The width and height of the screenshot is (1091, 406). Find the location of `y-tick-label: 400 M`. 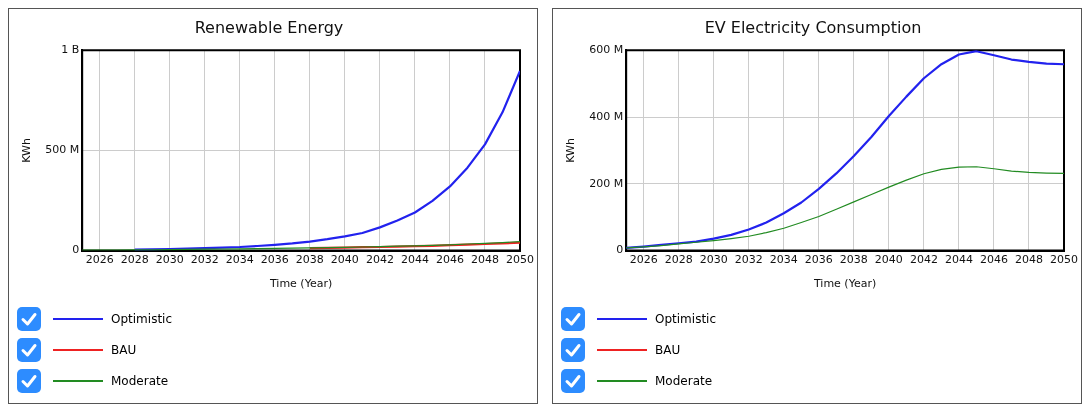

y-tick-label: 400 M is located at coordinates (606, 116).